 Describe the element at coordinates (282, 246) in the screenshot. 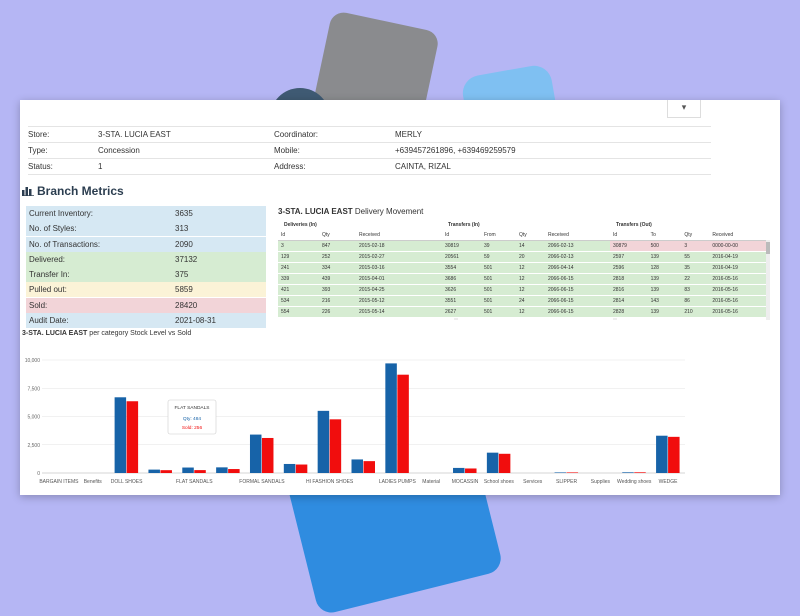

I see `table-cell: 3` at that location.